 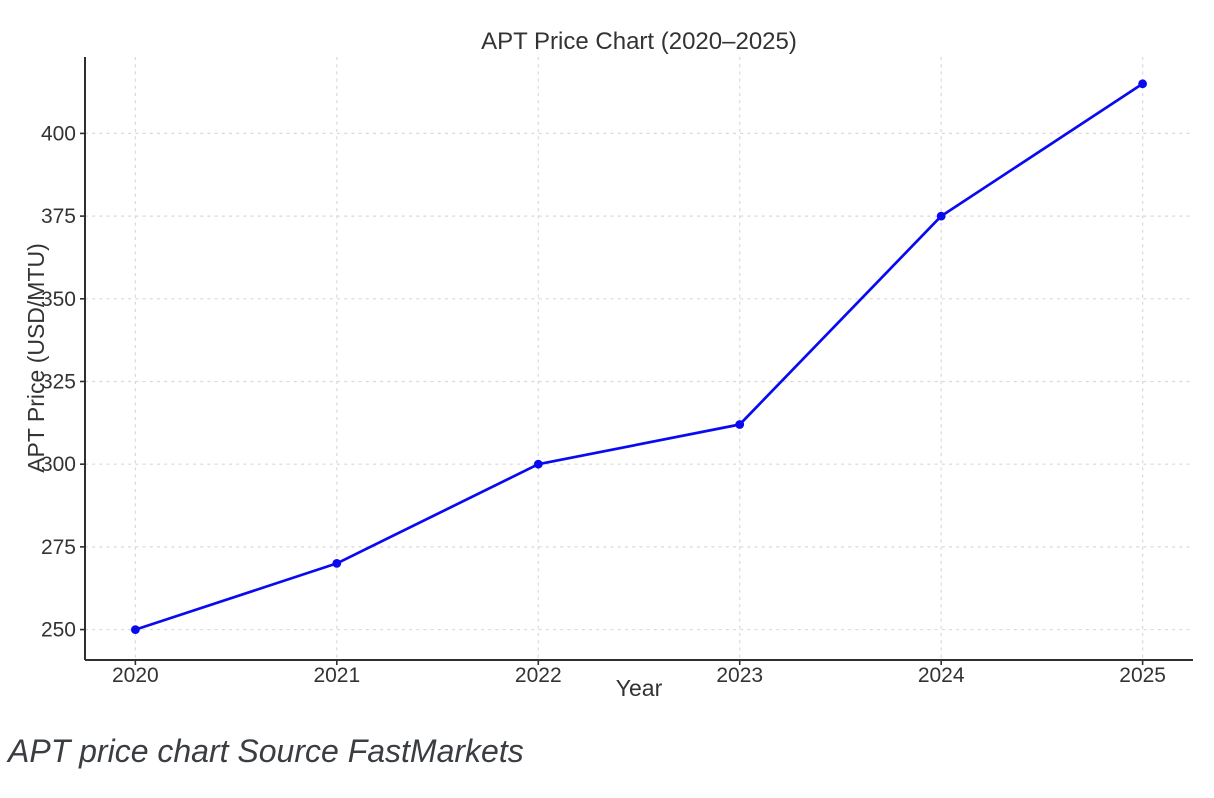 I want to click on x-tick-label: 2020, so click(x=135, y=675).